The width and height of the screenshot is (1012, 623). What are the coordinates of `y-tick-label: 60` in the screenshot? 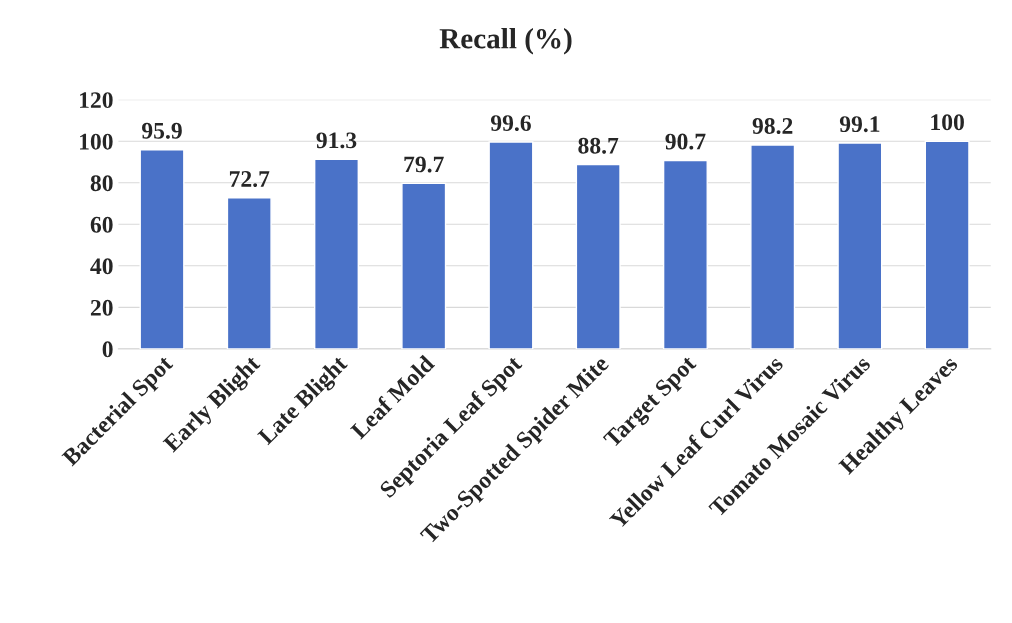 It's located at (101, 224).